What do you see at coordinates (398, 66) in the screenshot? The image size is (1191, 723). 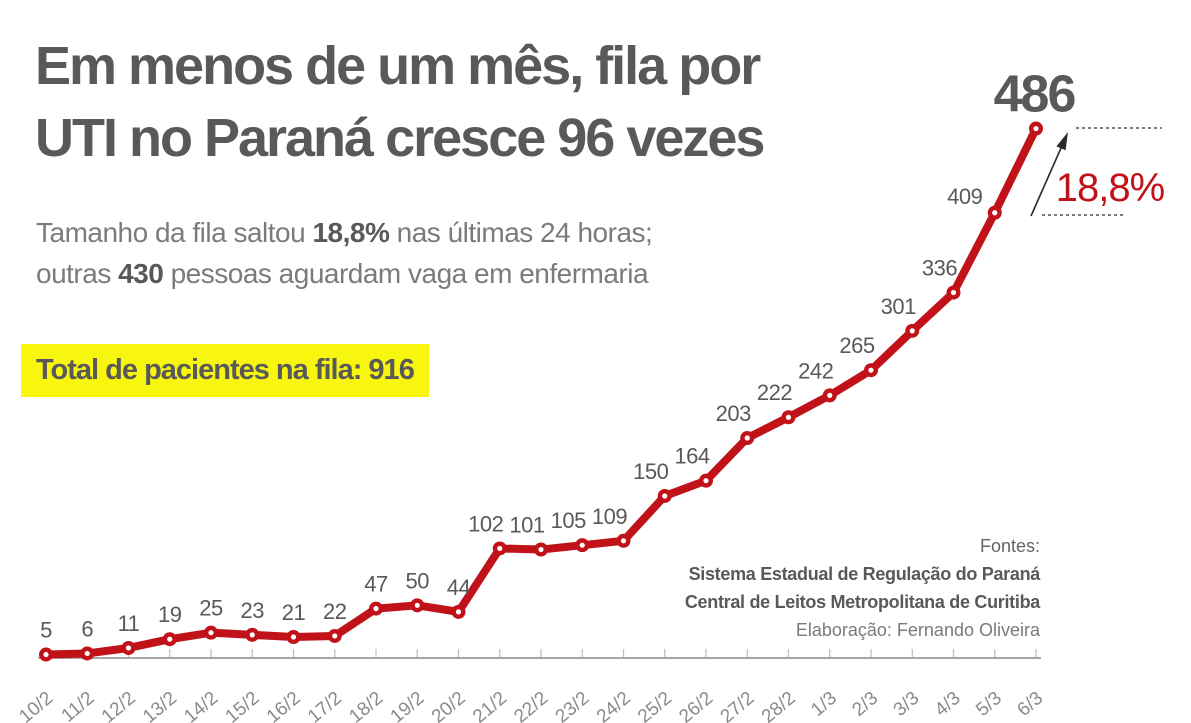 I see `page-title-line1: Em menos de um mês, fila por` at bounding box center [398, 66].